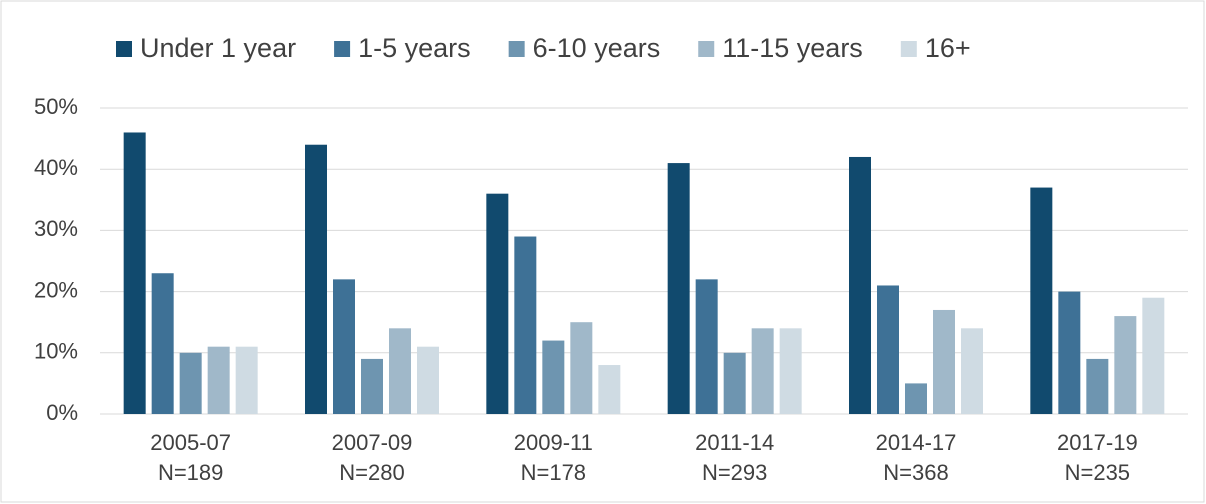 This screenshot has height=504, width=1206. I want to click on x-tick-sublabel: N=189, so click(190, 472).